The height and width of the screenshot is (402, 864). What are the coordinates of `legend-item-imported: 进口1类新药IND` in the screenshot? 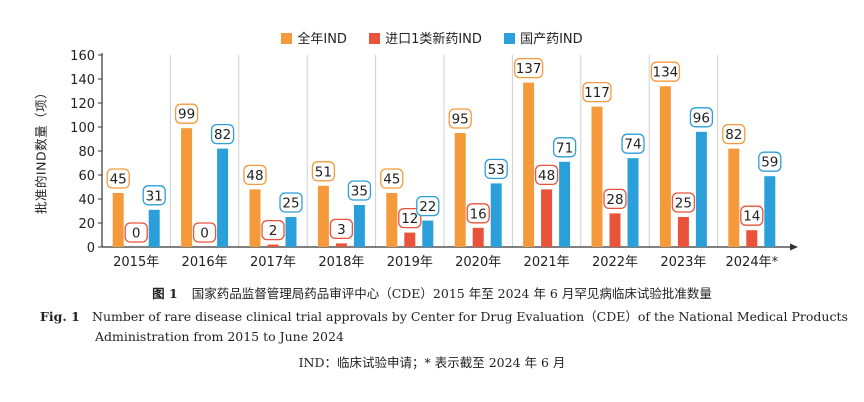 It's located at (425, 37).